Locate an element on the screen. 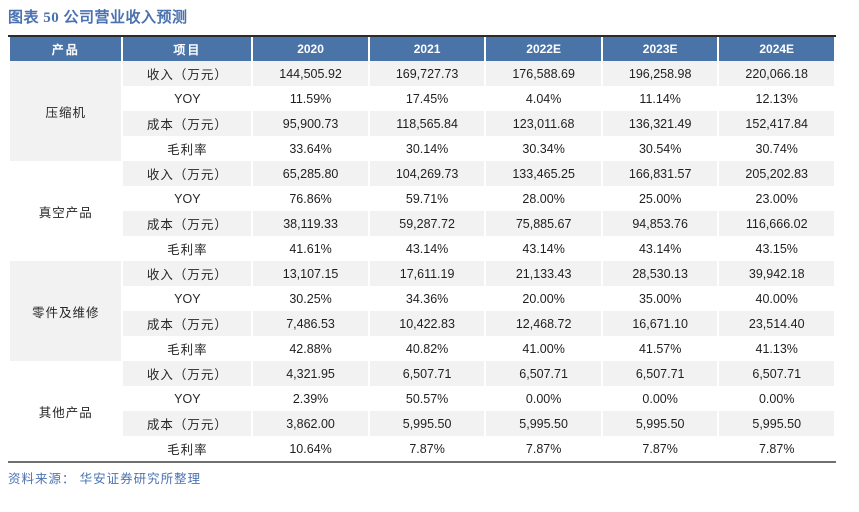 This screenshot has height=512, width=859. header-2020: 2020 is located at coordinates (310, 49).